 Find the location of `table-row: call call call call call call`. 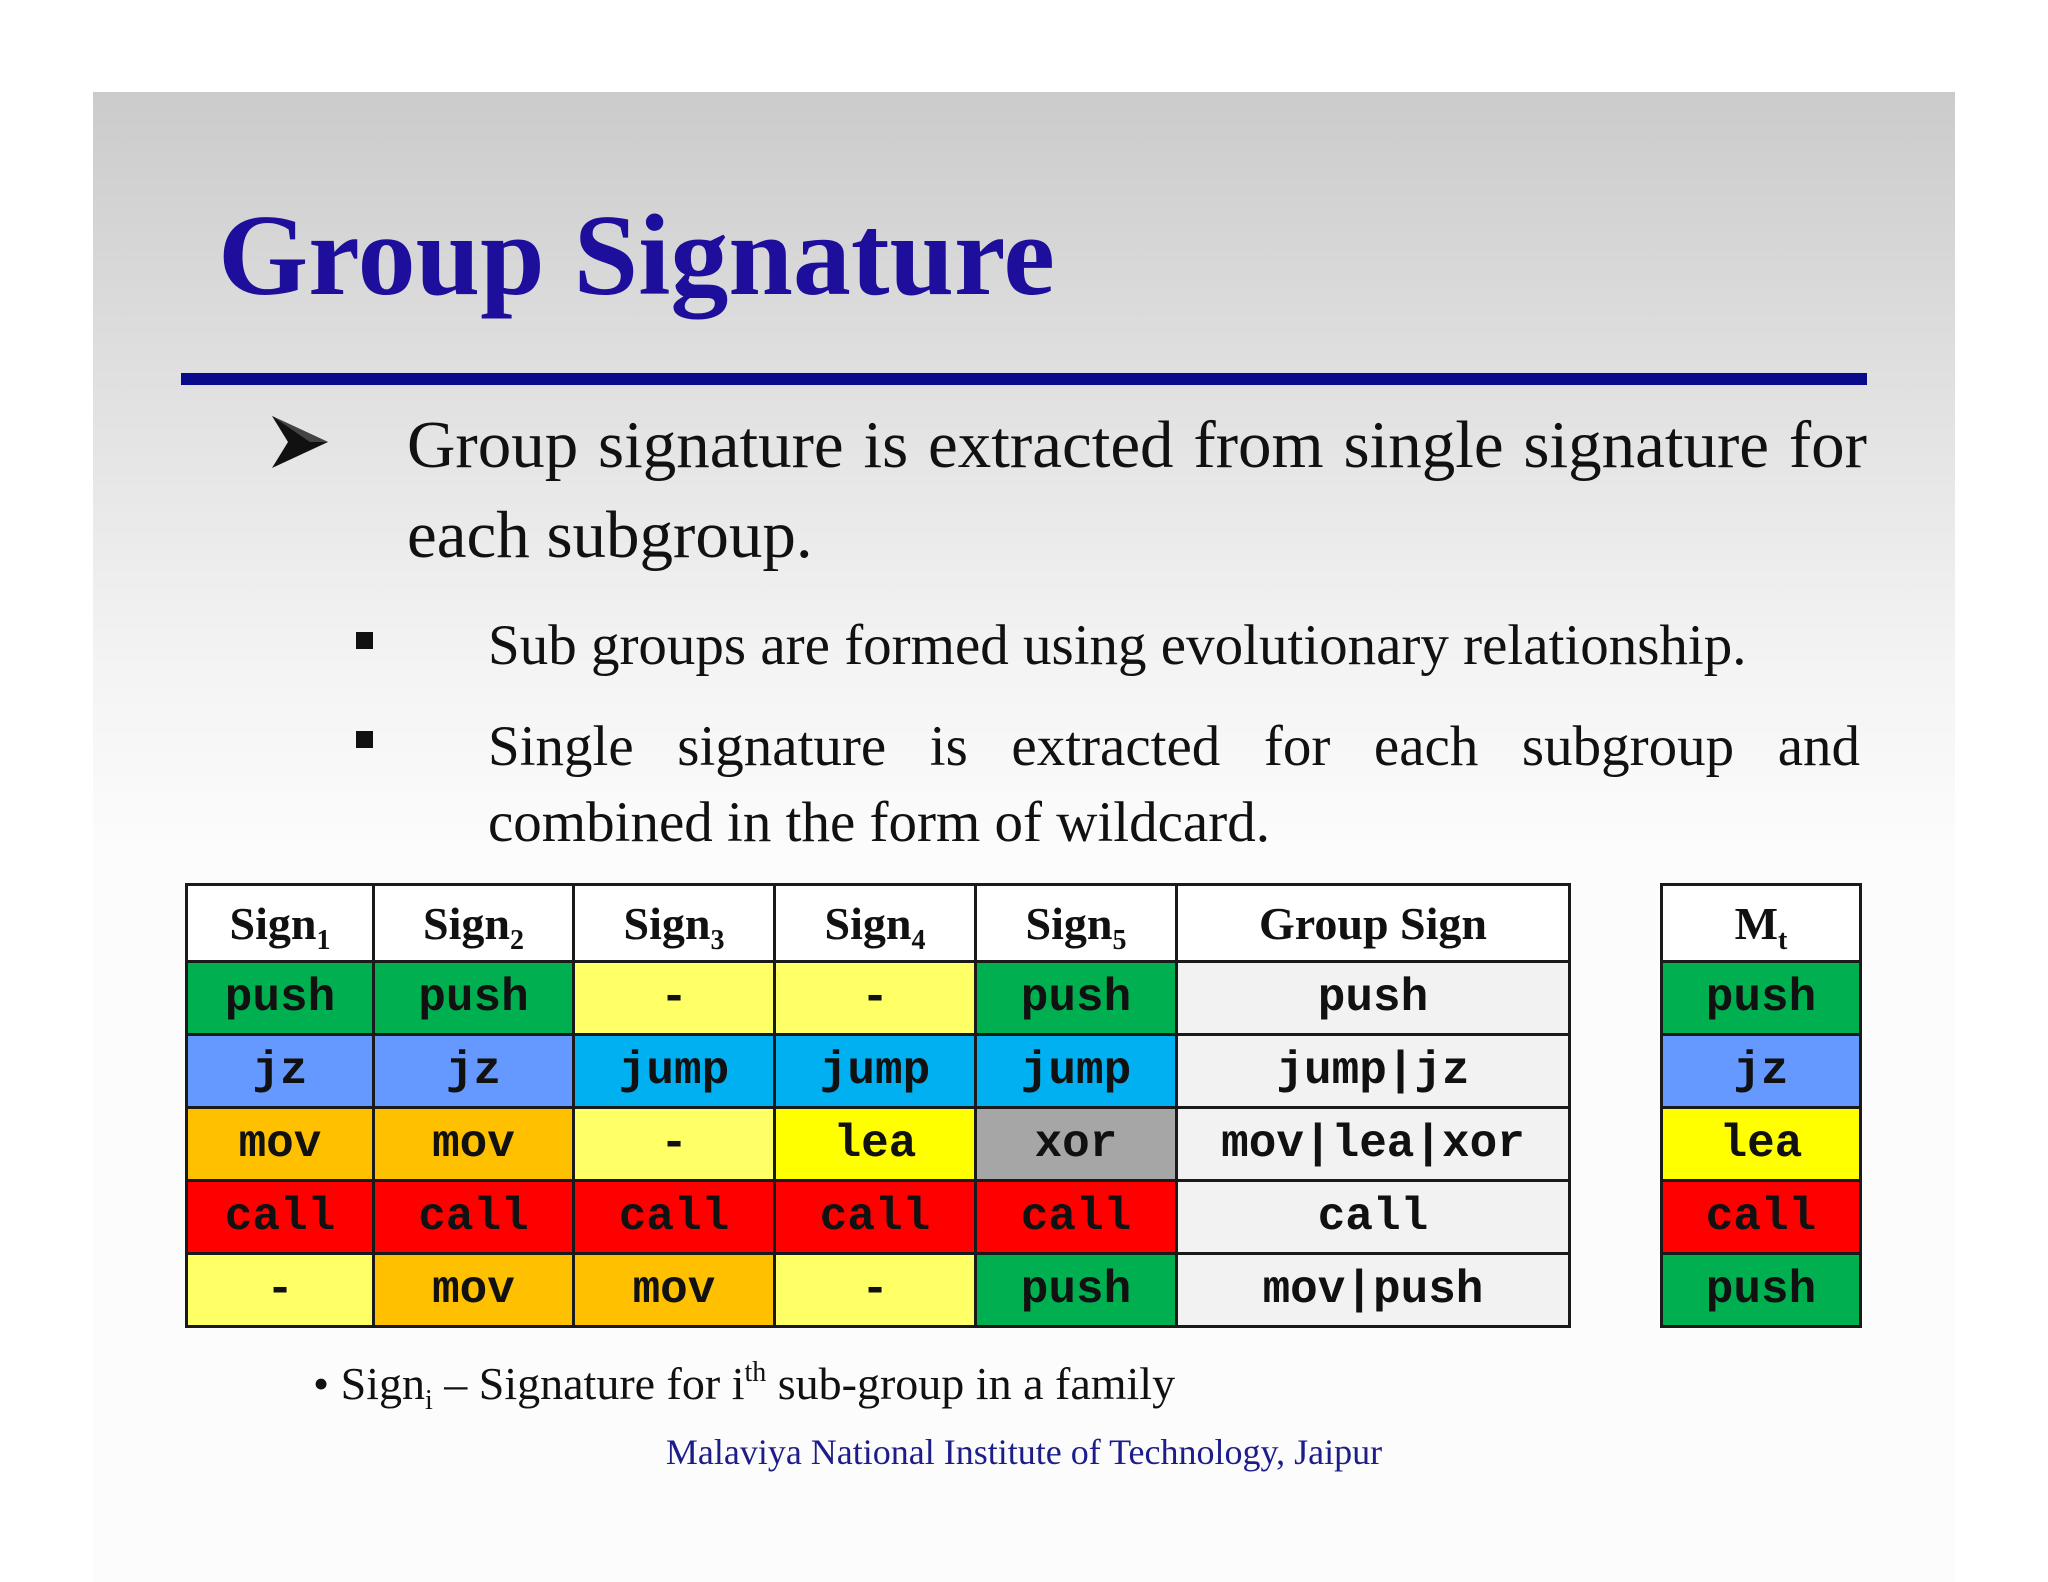

table-row: call call call call call call is located at coordinates (878, 1217).